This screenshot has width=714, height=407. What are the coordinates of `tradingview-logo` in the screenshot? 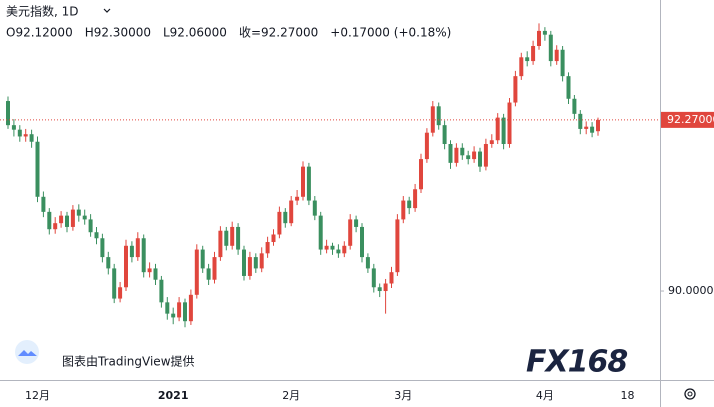 It's located at (27, 352).